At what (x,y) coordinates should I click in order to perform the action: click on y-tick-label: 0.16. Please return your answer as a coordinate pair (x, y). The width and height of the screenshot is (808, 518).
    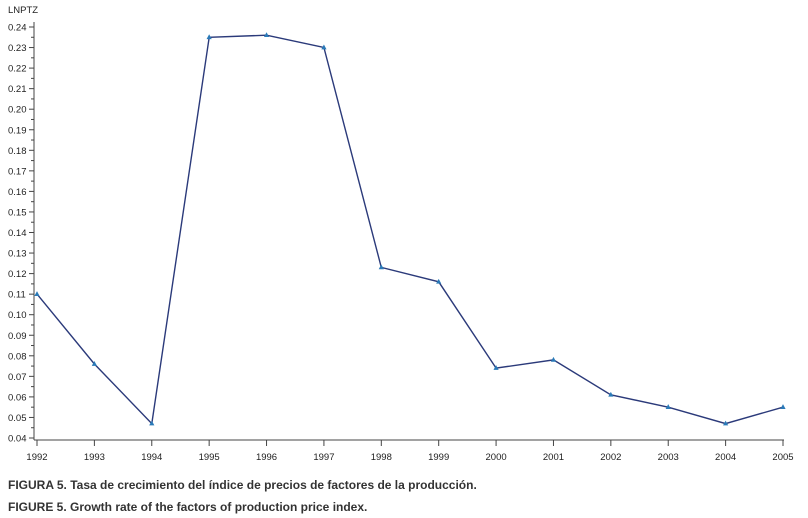
    Looking at the image, I should click on (17, 192).